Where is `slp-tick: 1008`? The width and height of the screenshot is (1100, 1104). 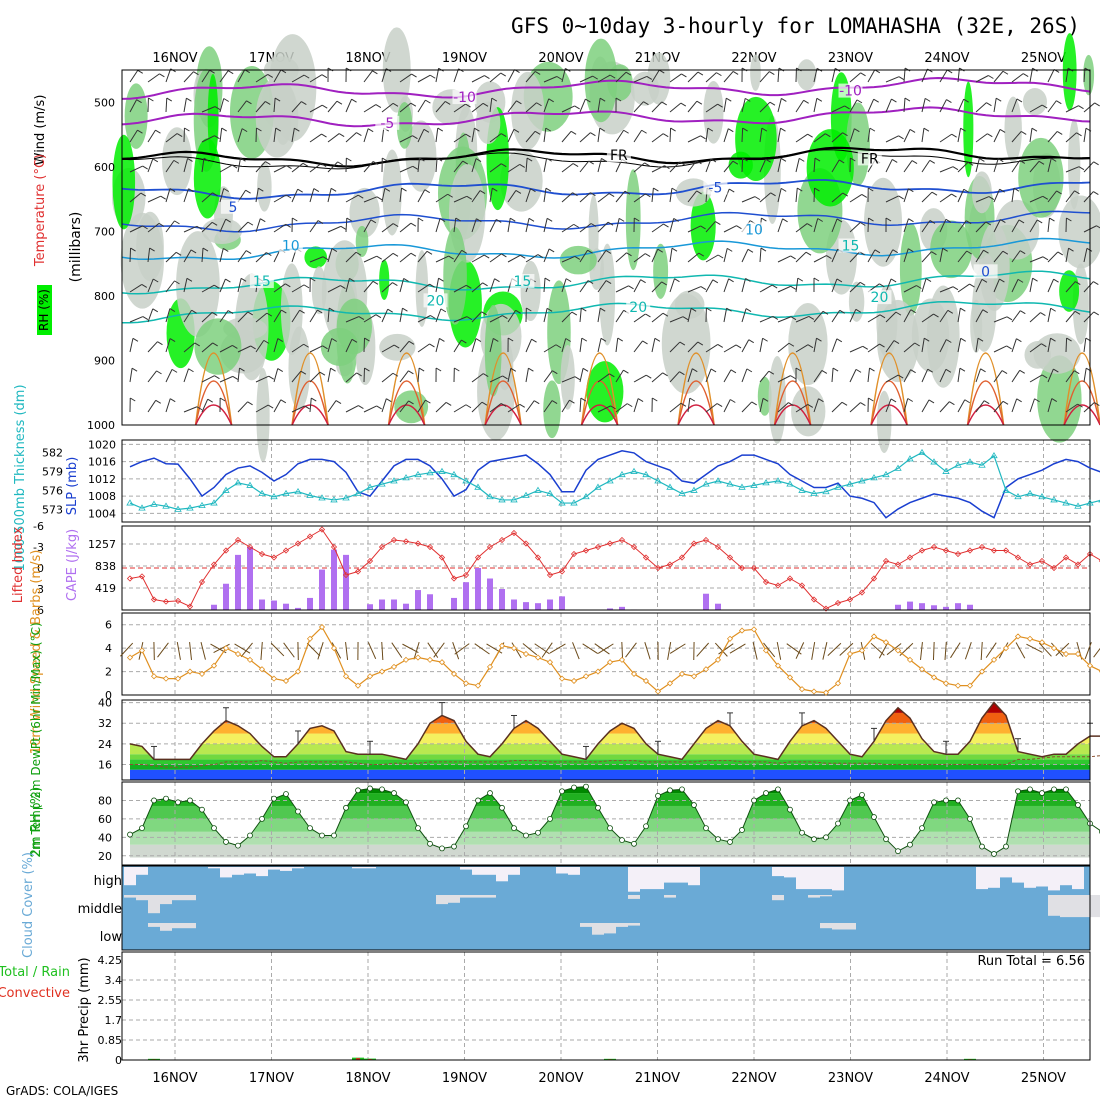
slp-tick: 1008 is located at coordinates (102, 496).